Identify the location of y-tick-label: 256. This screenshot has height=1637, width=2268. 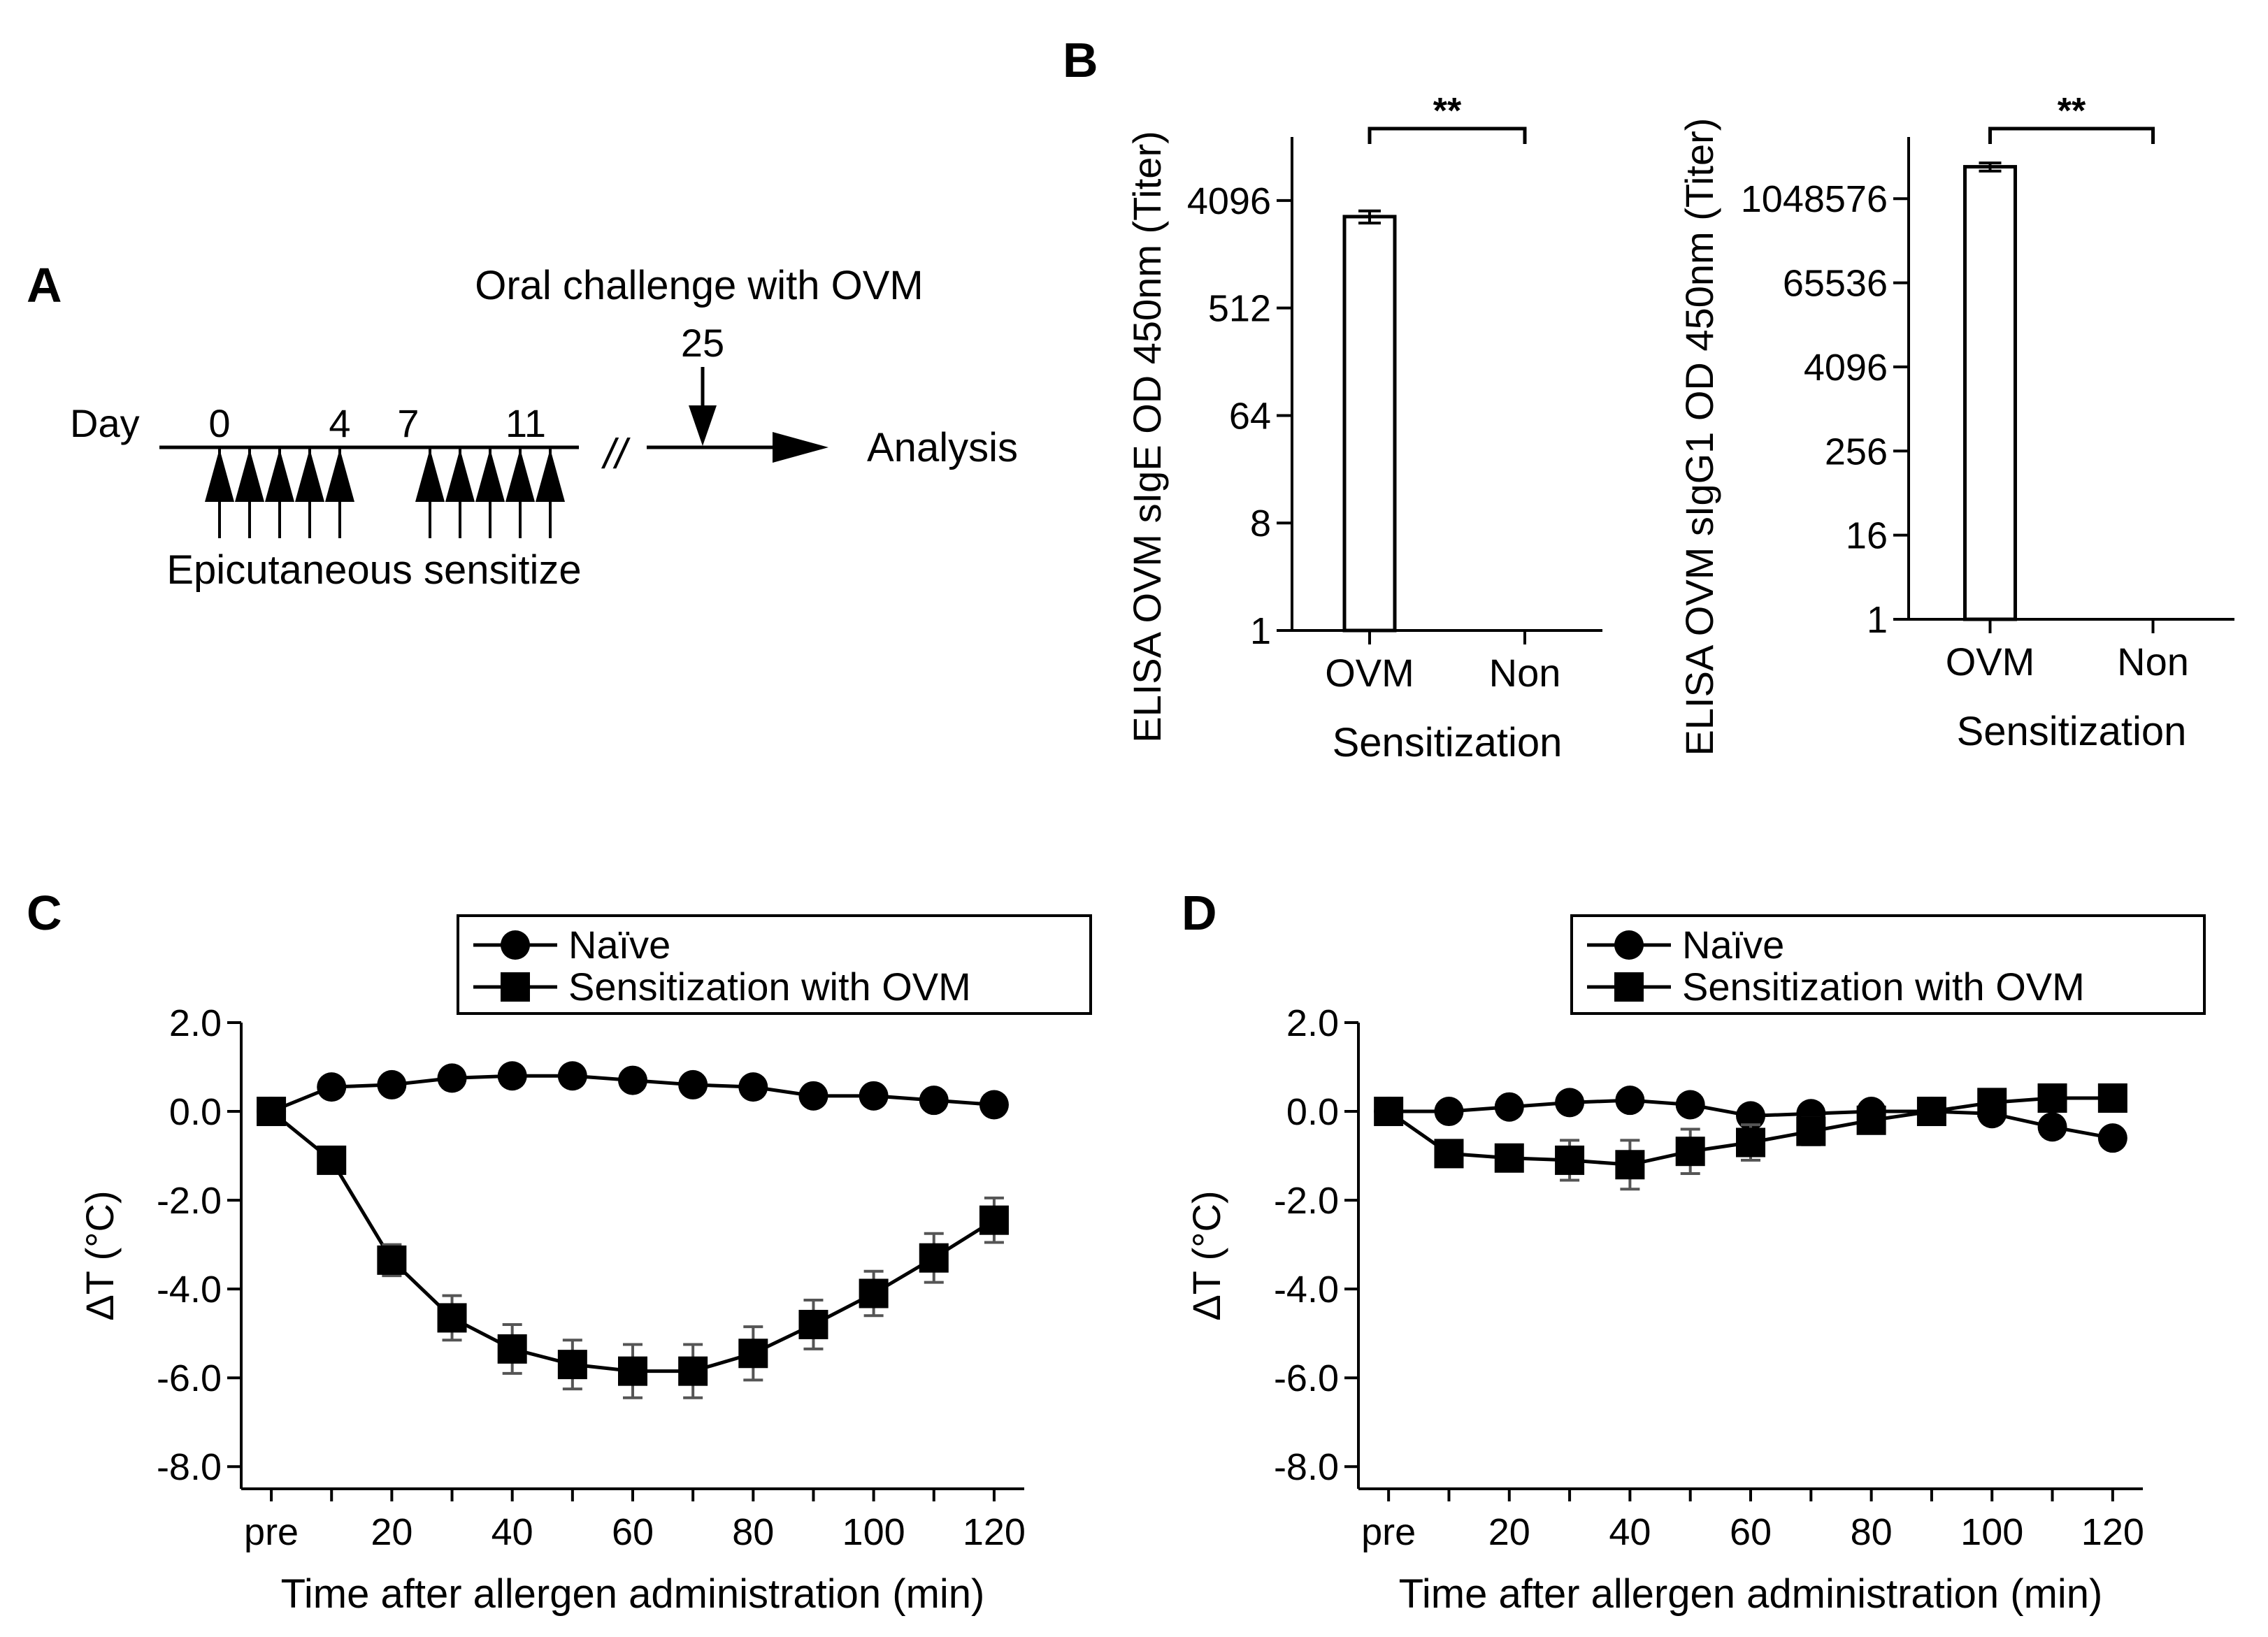
(1856, 452).